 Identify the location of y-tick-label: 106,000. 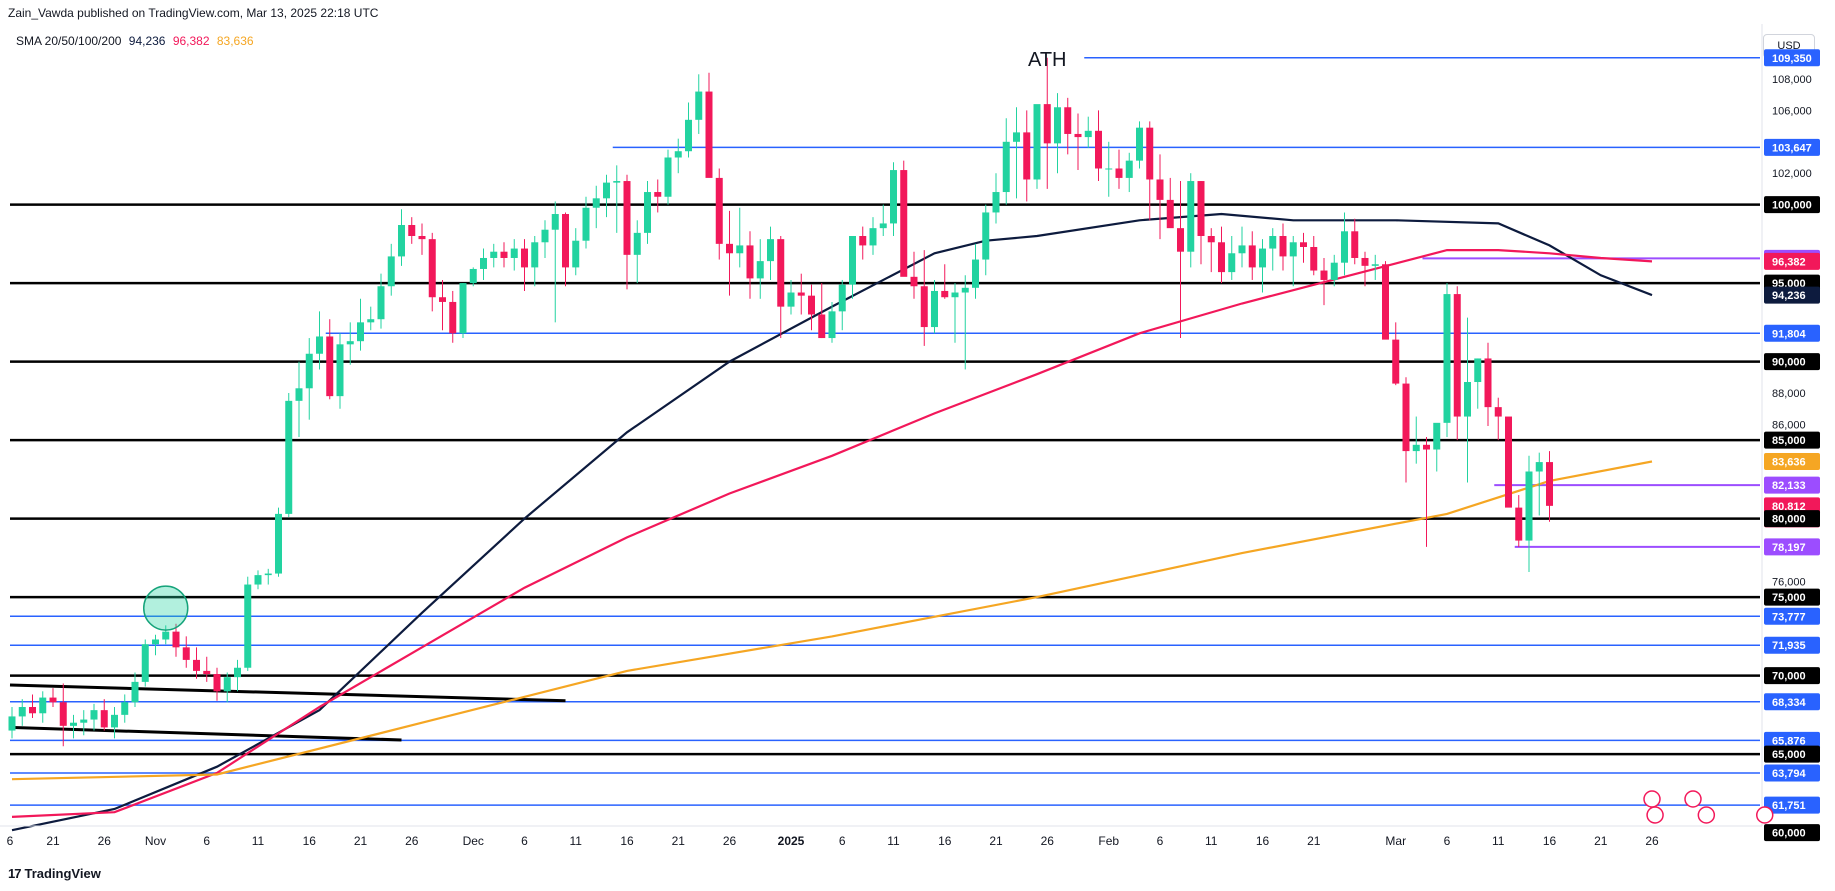
(1792, 111).